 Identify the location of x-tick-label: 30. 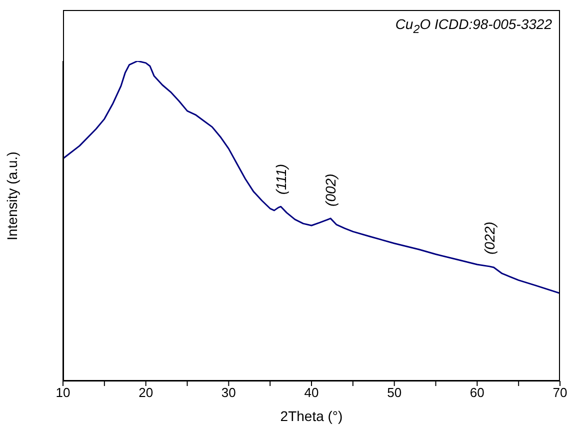
(228, 392).